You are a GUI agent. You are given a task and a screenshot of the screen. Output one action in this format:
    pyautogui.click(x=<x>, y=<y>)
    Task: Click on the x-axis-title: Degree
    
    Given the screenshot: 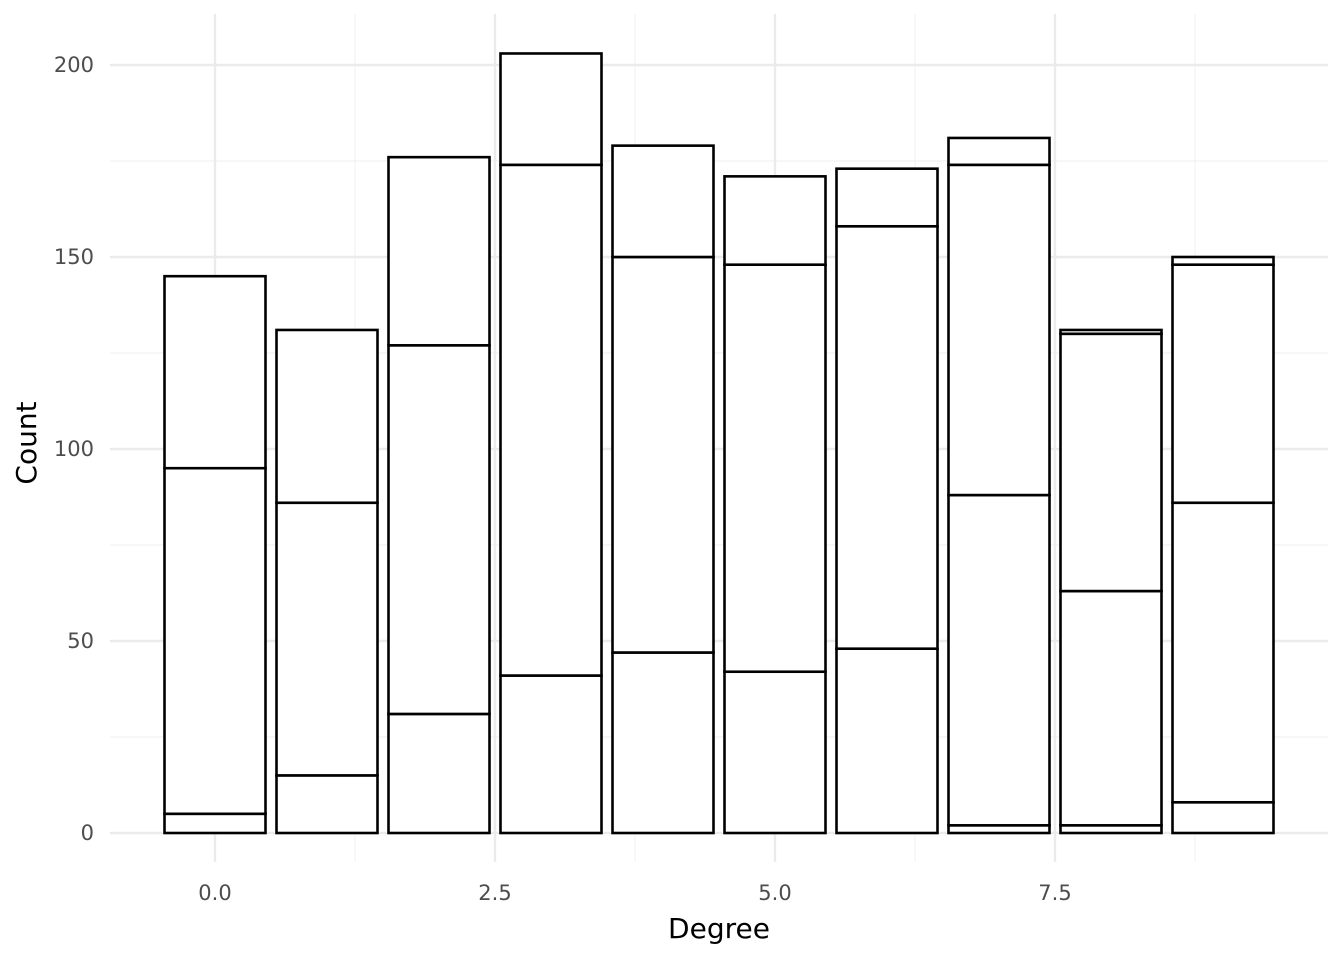 What is the action you would take?
    pyautogui.click(x=719, y=928)
    